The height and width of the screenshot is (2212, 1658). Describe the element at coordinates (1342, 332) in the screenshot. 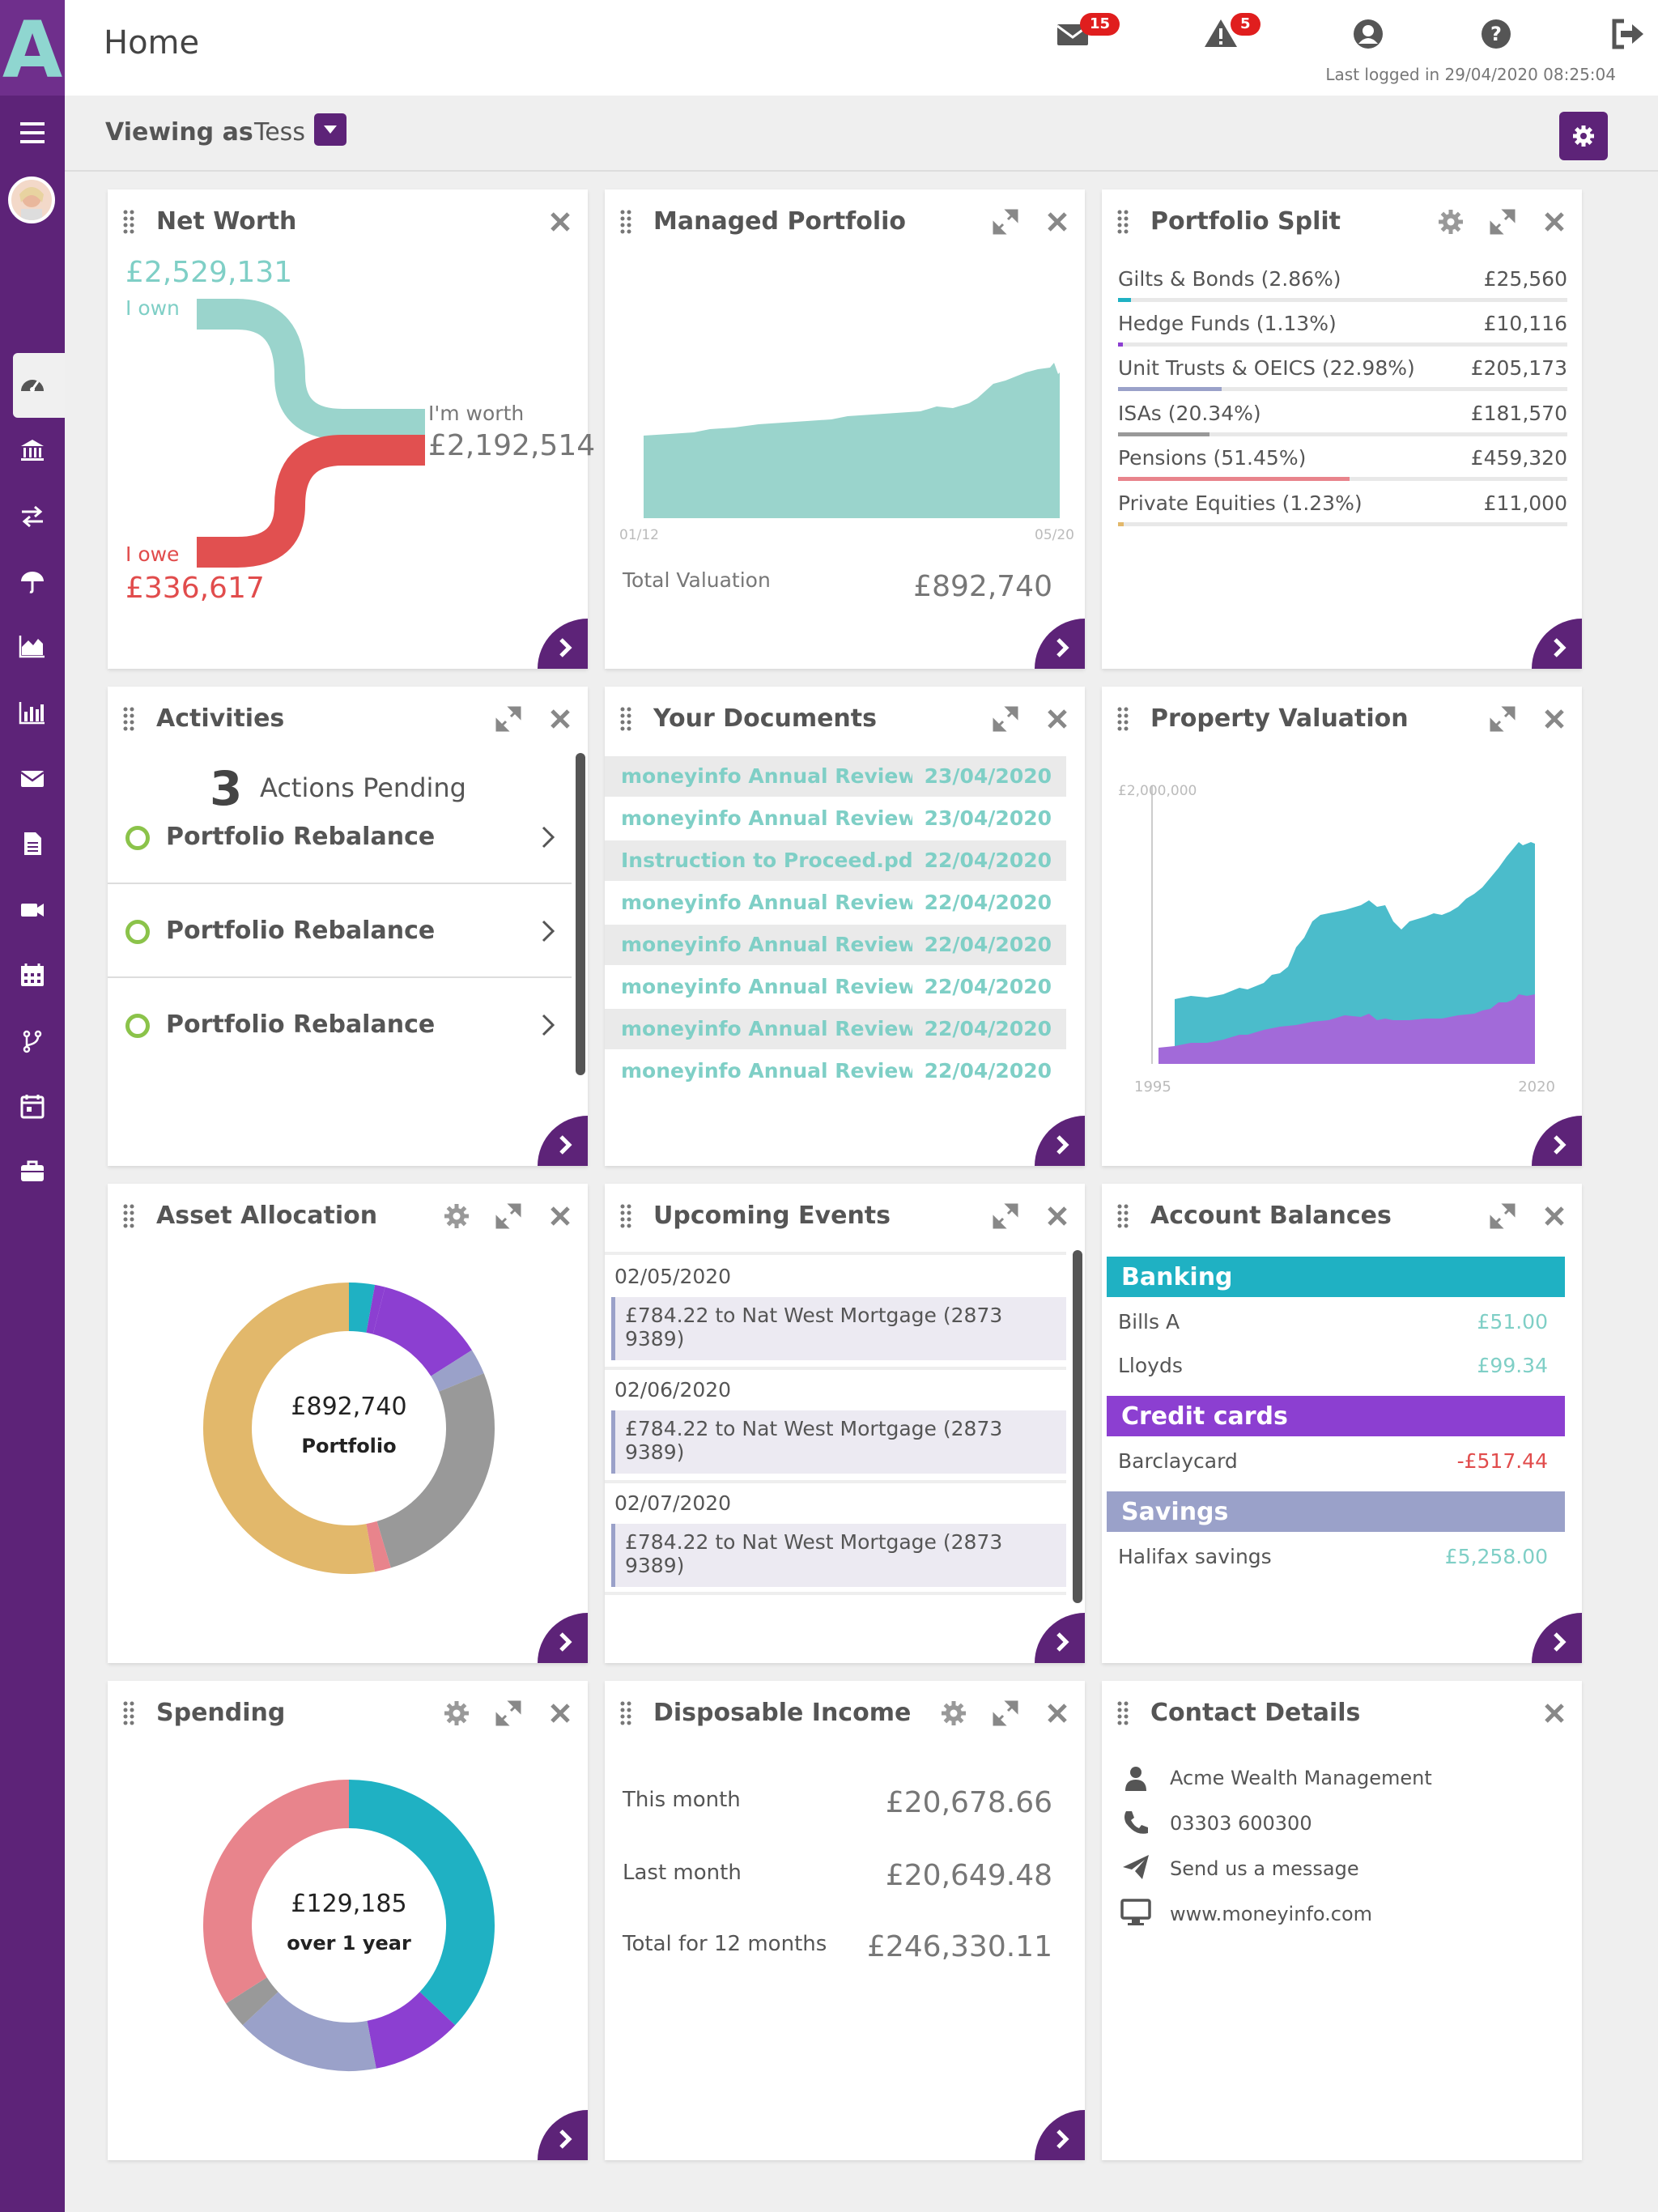

I see `portfolio-split-row: Hedge Funds (1.13%) £10,116` at that location.